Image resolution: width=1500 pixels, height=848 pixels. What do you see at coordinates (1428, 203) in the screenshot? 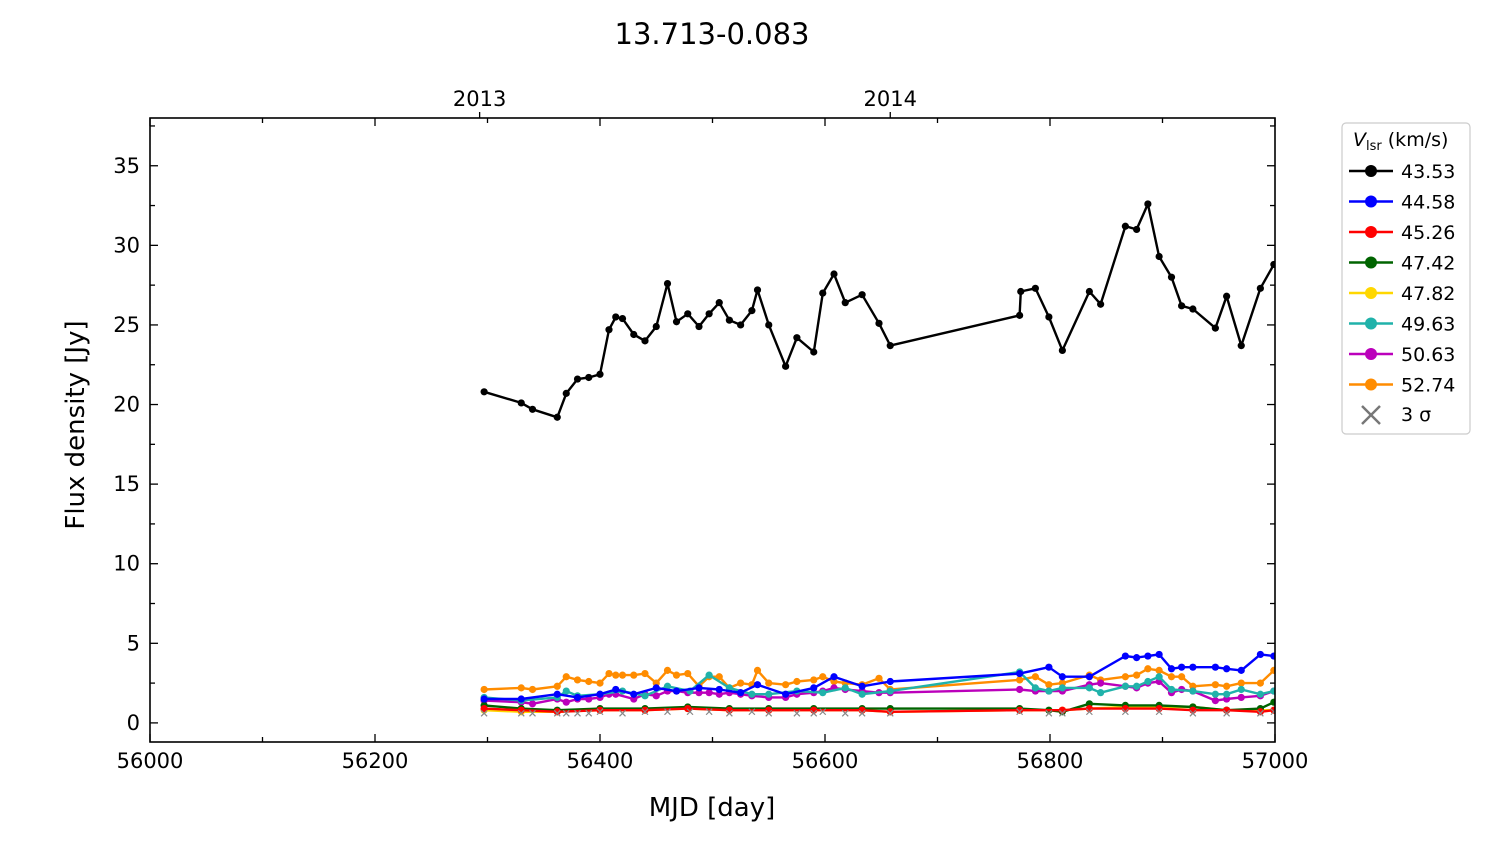
I see `legend-label: 44.58` at bounding box center [1428, 203].